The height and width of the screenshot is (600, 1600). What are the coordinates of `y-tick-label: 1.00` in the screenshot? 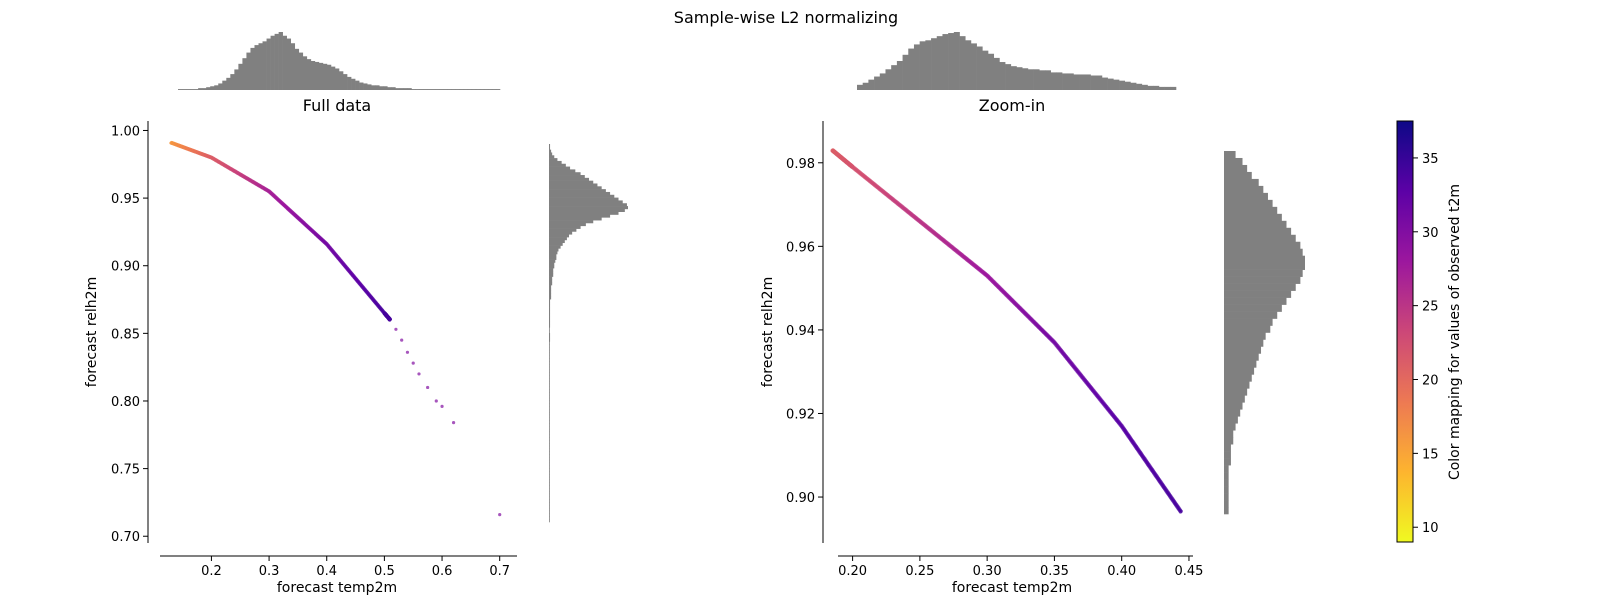 It's located at (125, 131).